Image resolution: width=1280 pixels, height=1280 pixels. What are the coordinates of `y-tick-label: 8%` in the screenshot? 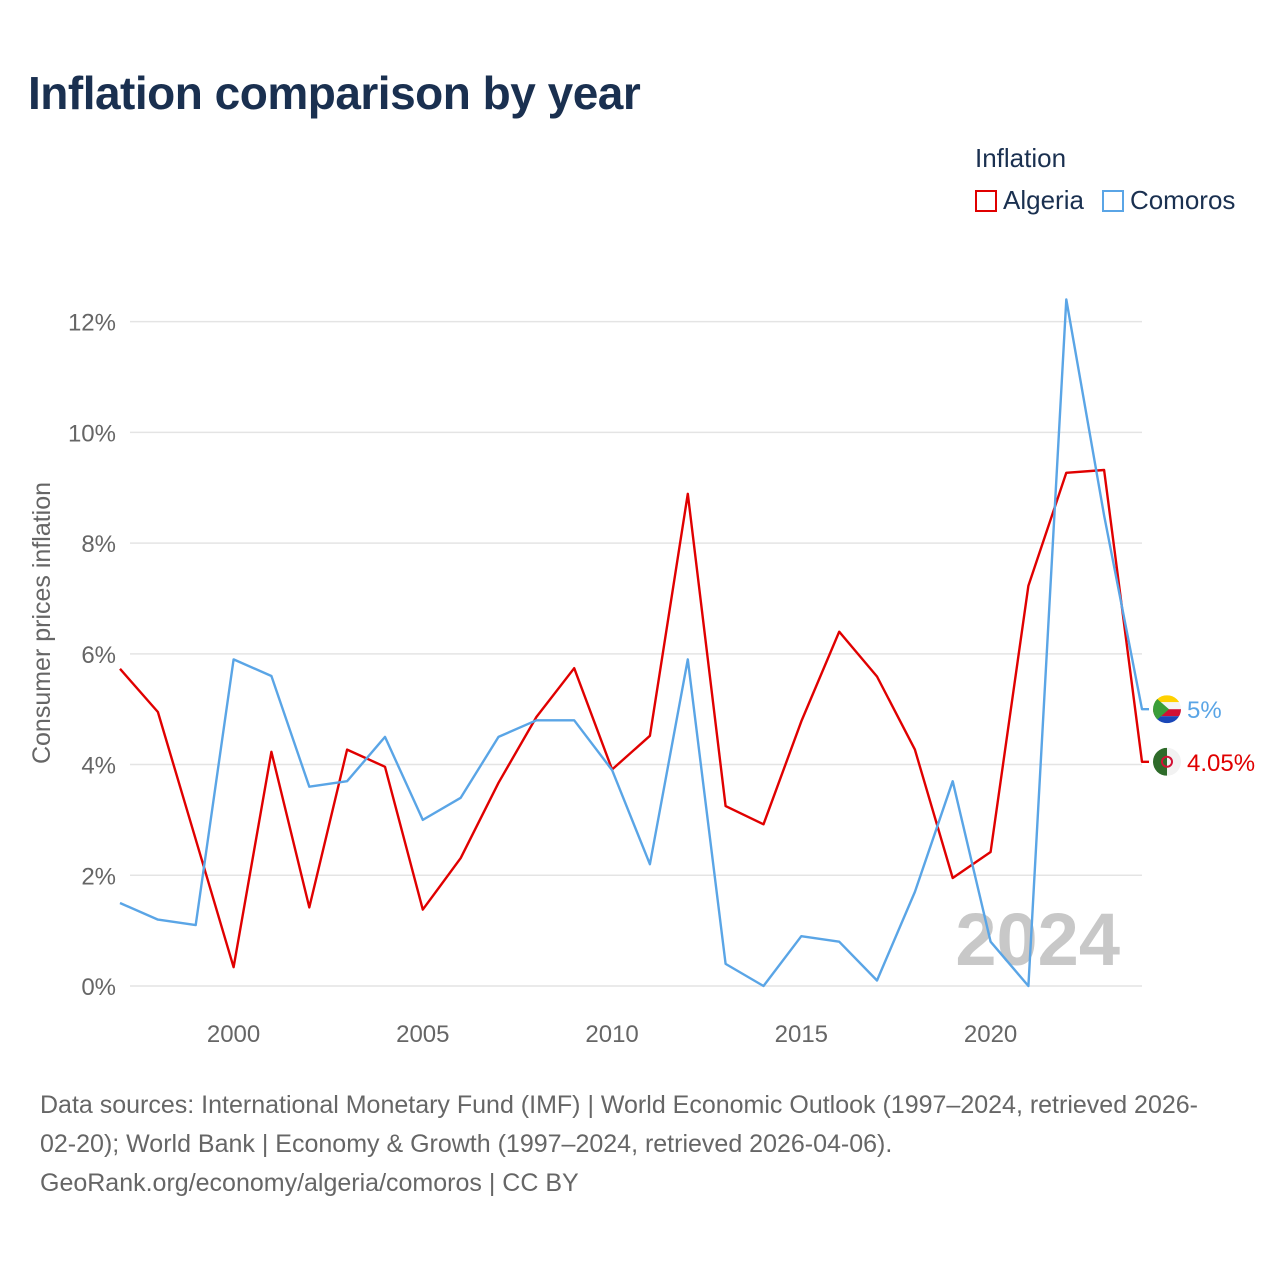 It's located at (98, 544).